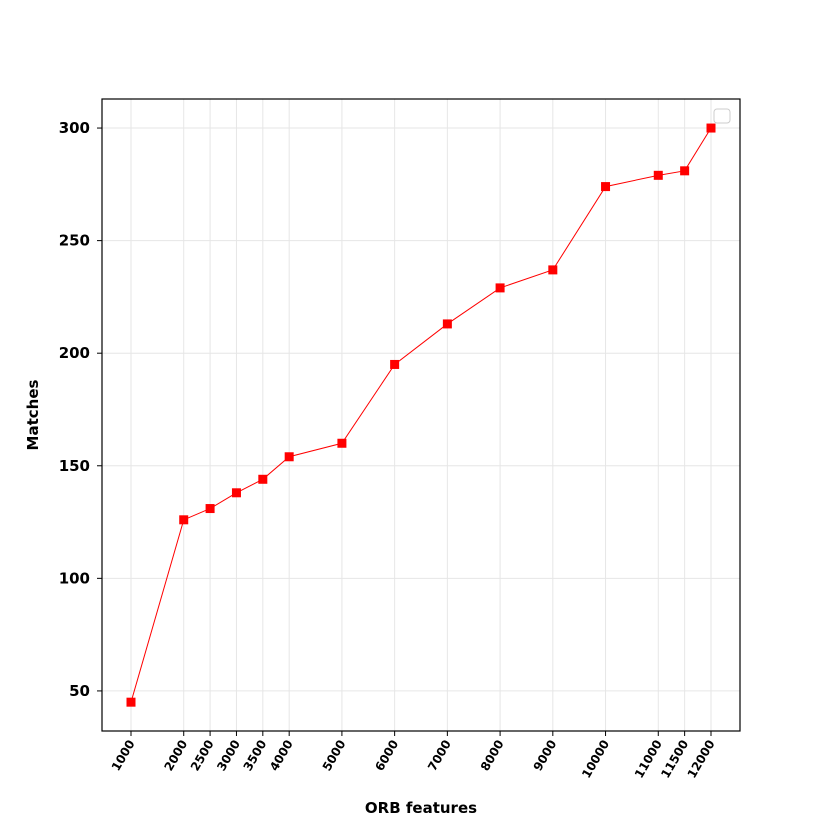 This screenshot has height=822, width=822. What do you see at coordinates (175, 756) in the screenshot?
I see `x-tick-label: 2000` at bounding box center [175, 756].